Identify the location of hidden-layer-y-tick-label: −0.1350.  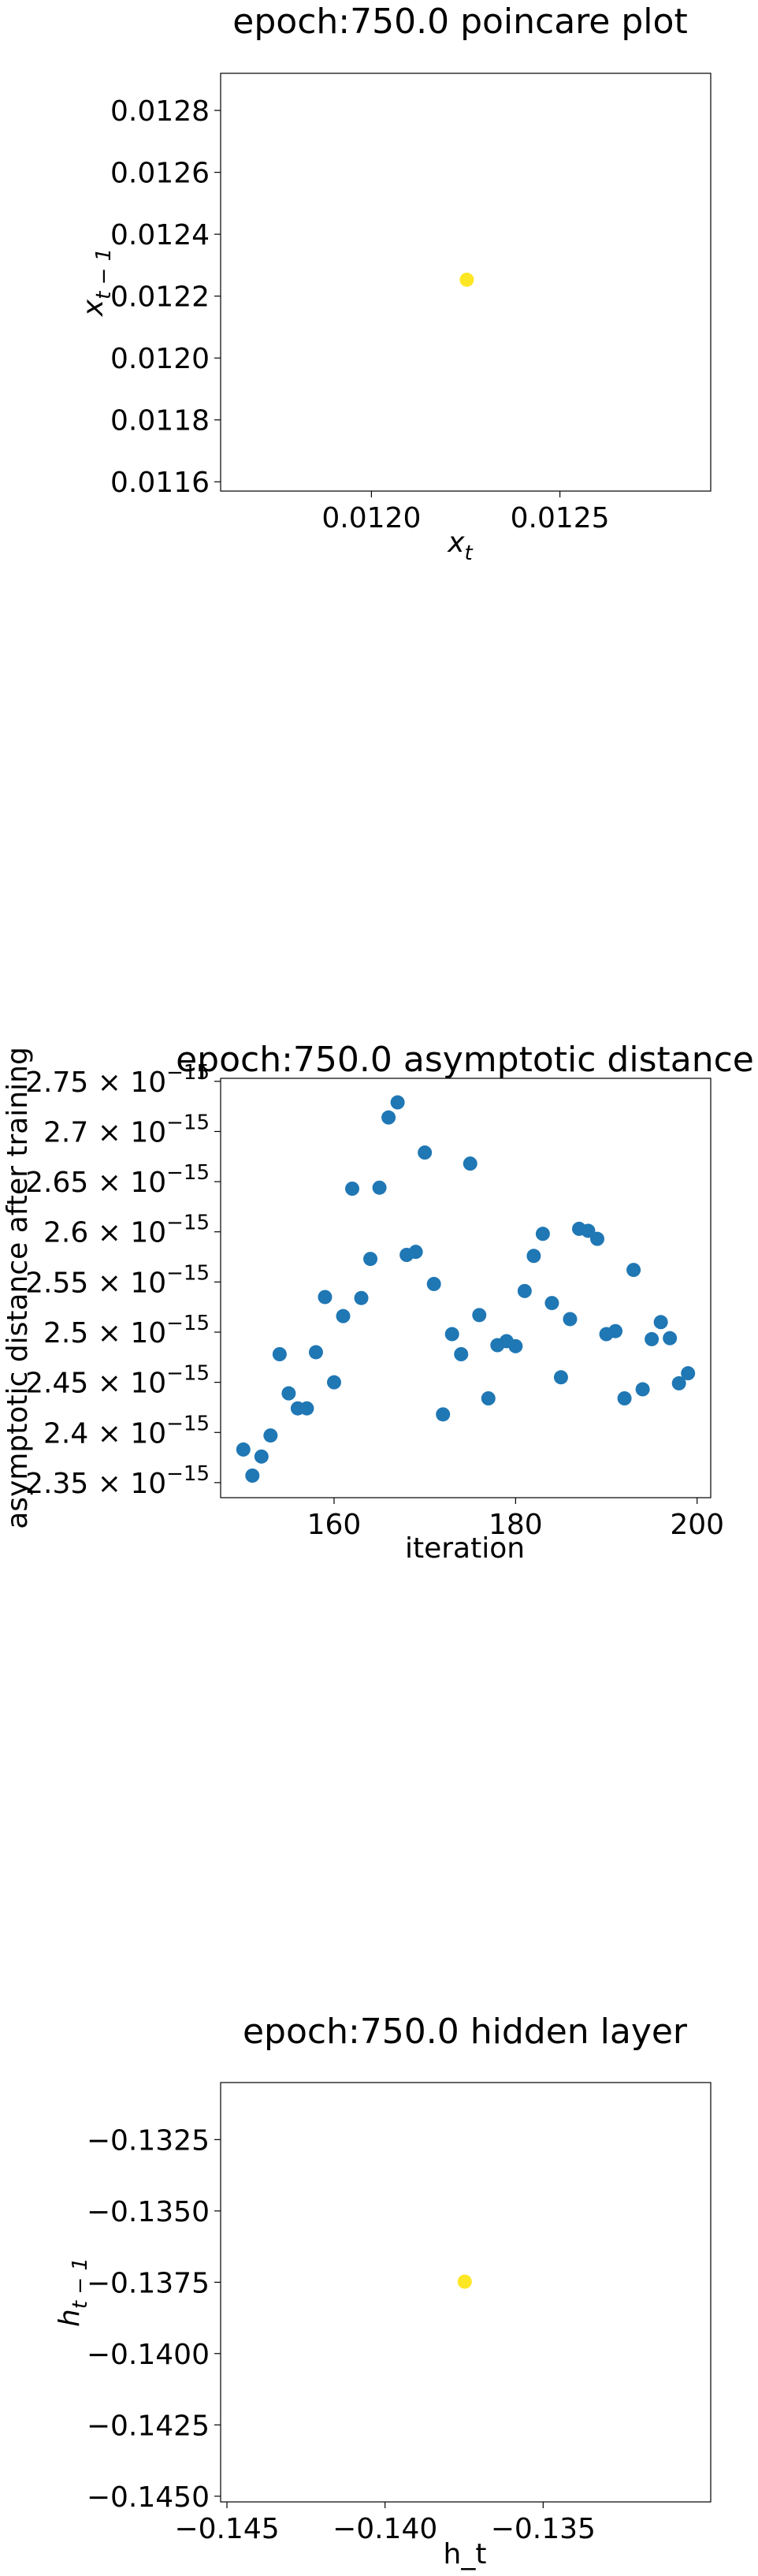
(148, 2212).